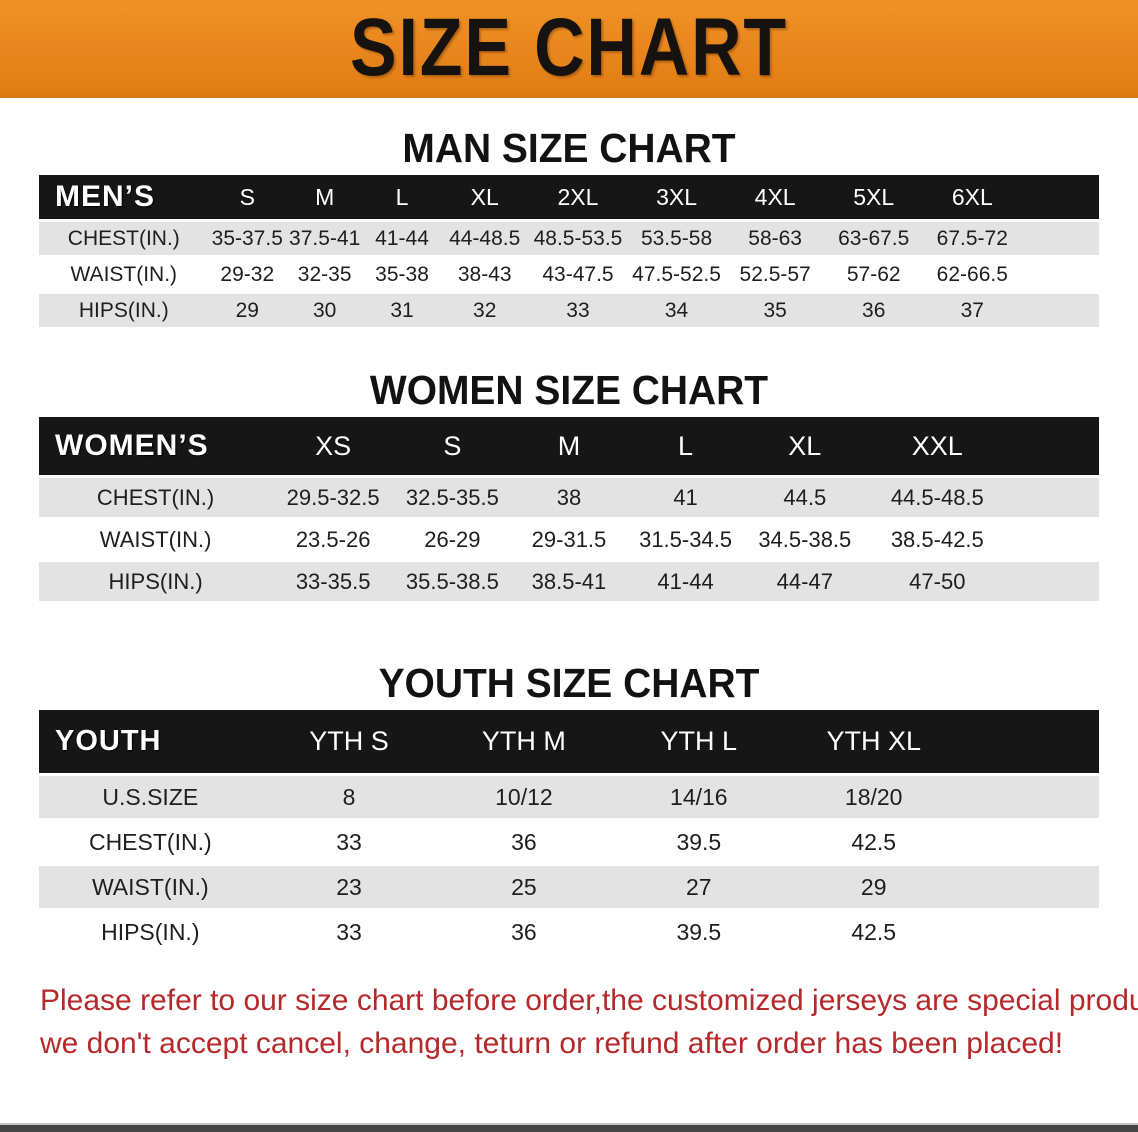  I want to click on cell: 53.5-58, so click(676, 238).